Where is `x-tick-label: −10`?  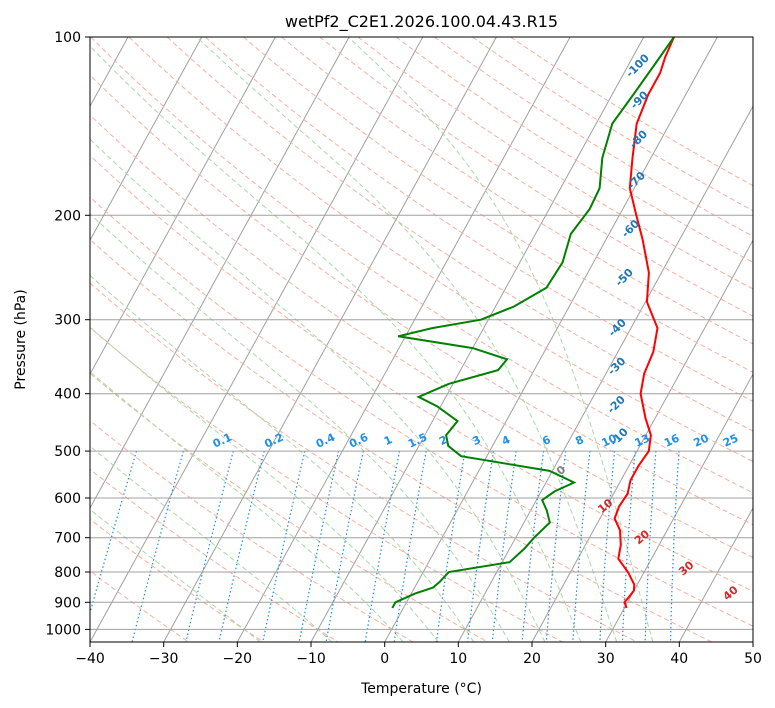 x-tick-label: −10 is located at coordinates (311, 659).